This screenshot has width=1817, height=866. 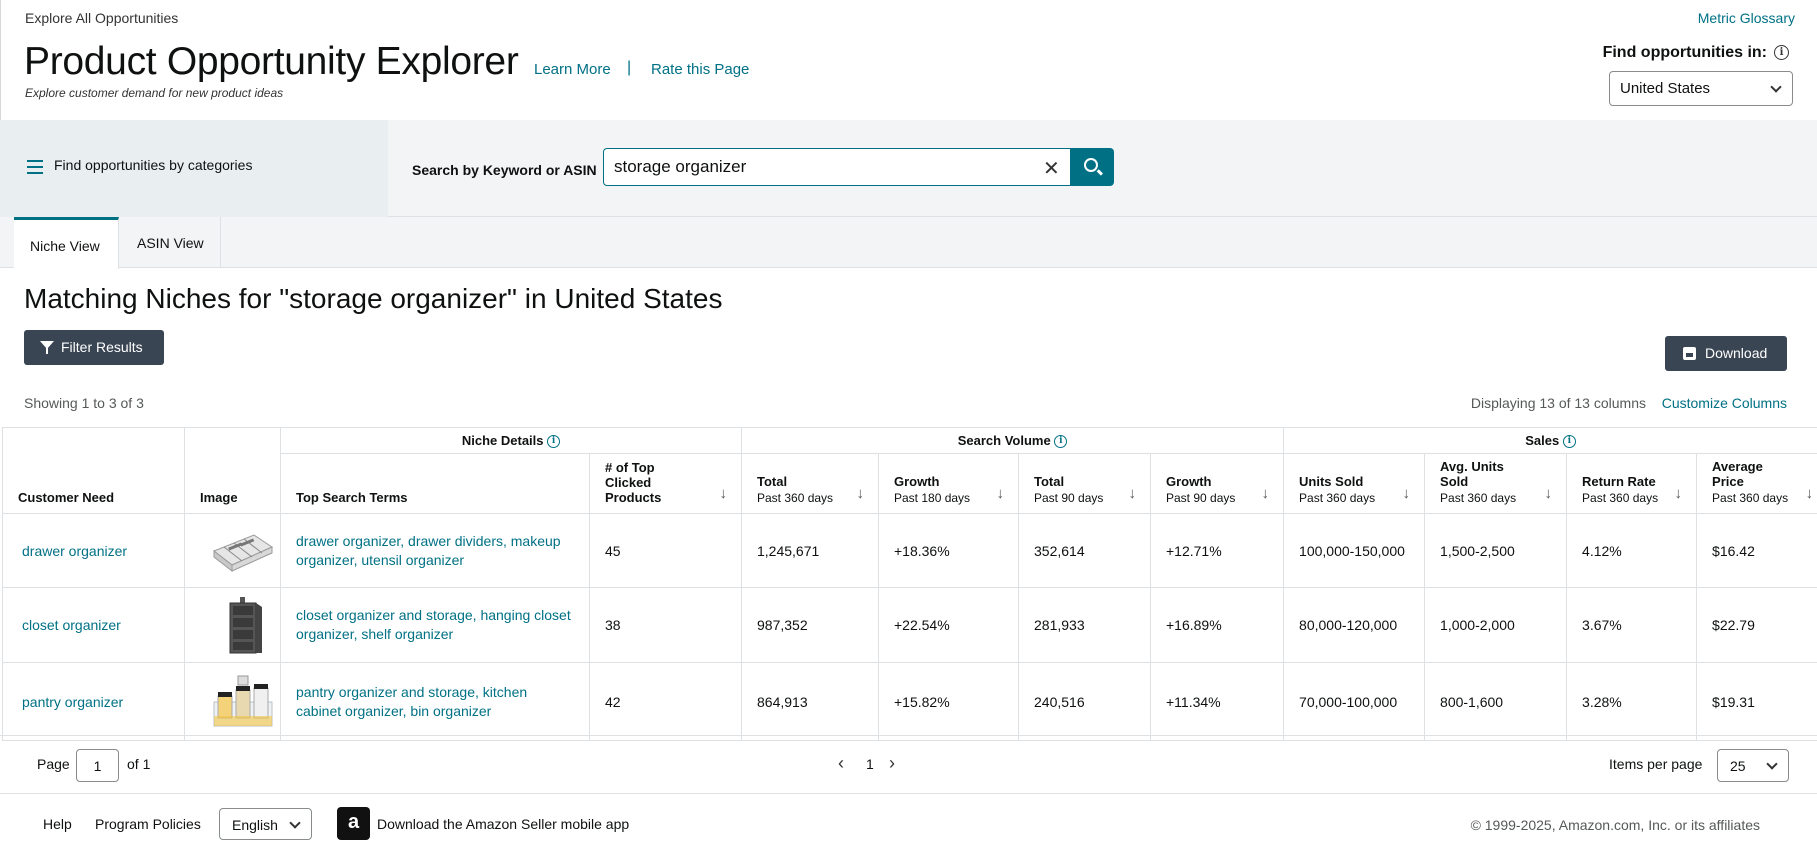 I want to click on items-per-page-select: 25, so click(x=1753, y=765).